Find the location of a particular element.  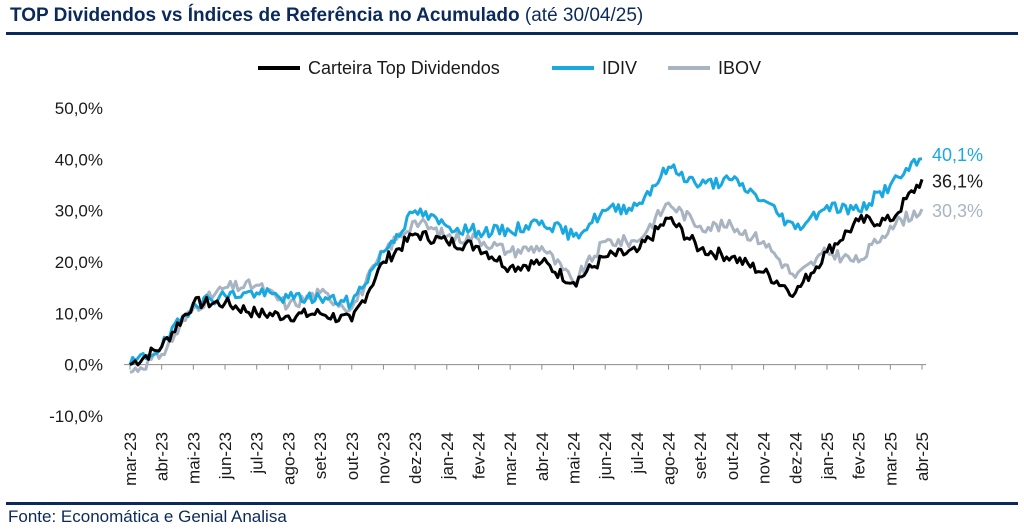

x-tick-label: mai-24 is located at coordinates (574, 458).